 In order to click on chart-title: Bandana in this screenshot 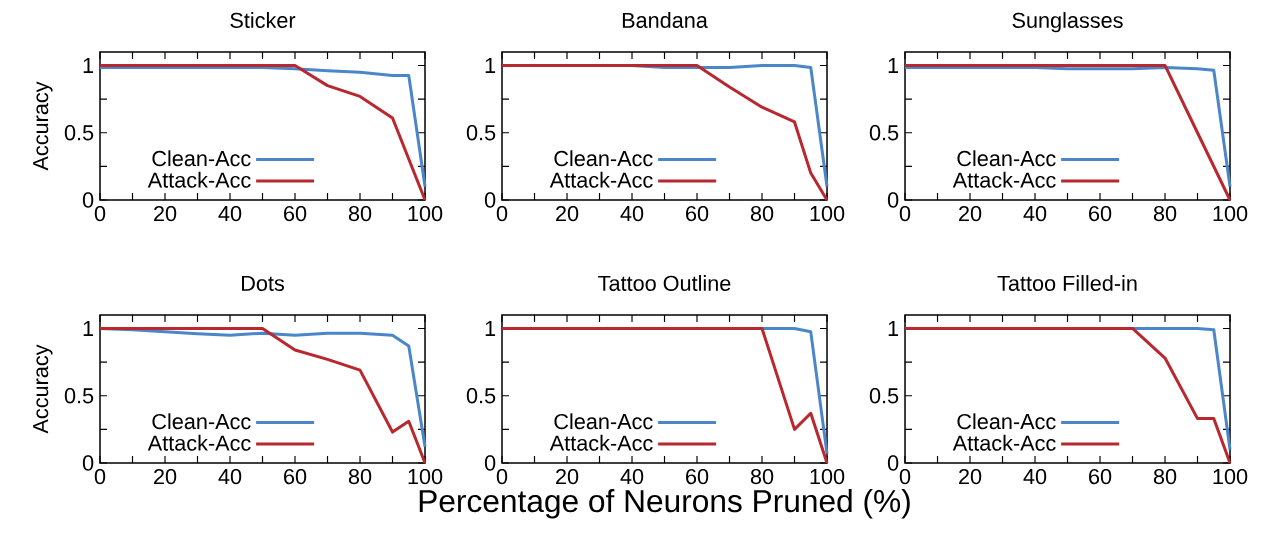, I will do `click(665, 20)`.